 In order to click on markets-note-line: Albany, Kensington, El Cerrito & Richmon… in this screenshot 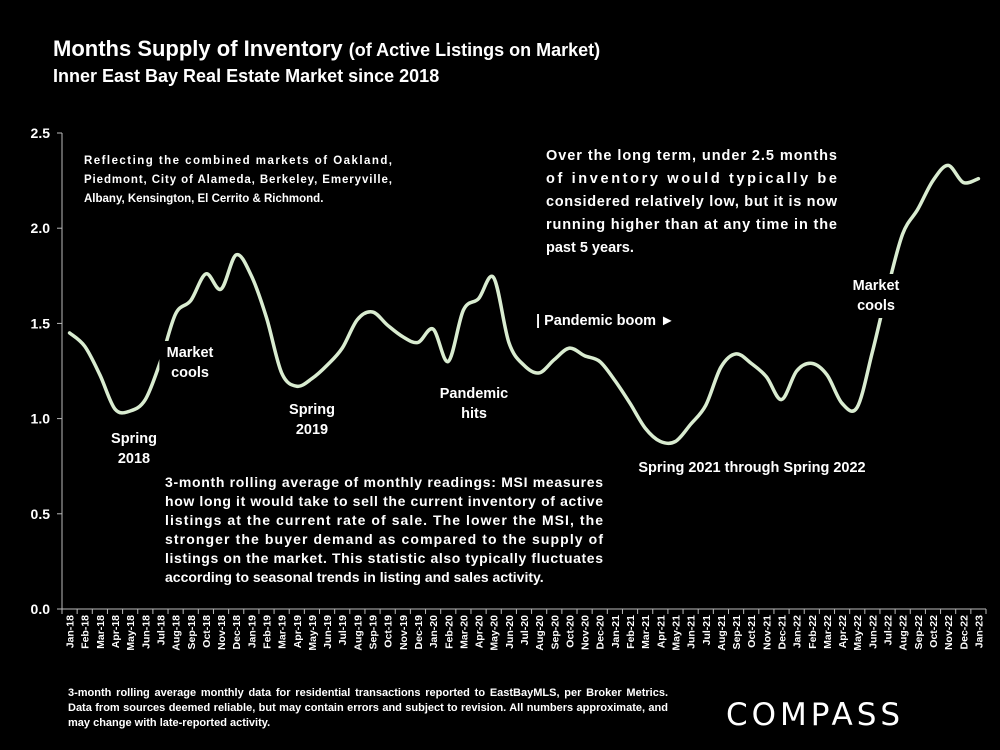, I will do `click(203, 199)`.